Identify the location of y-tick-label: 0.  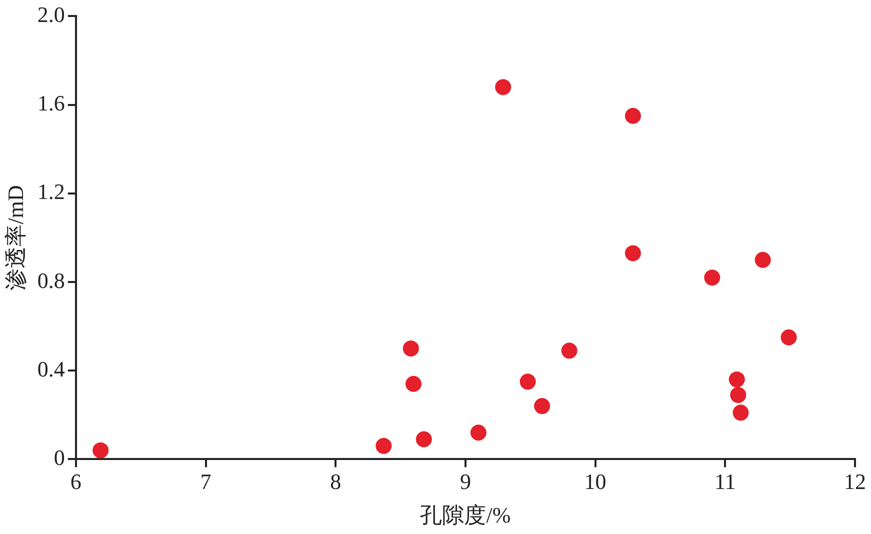
(59, 457).